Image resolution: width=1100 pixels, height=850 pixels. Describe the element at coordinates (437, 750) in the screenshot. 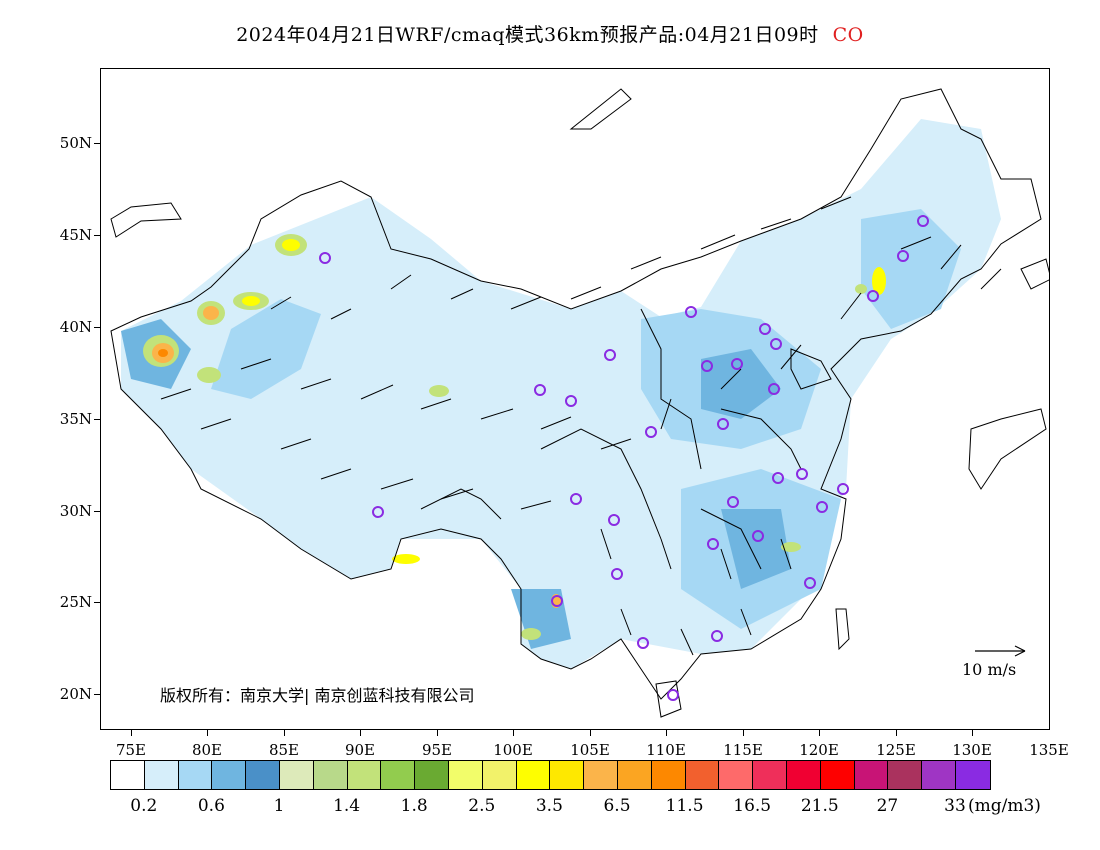

I see `lon-label: 95E` at that location.